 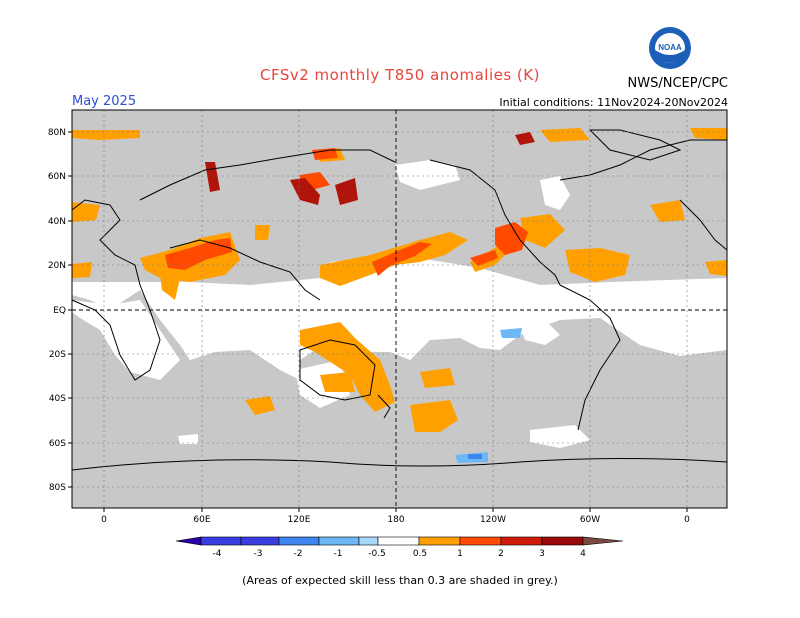 What do you see at coordinates (59, 311) in the screenshot?
I see `lat-label: EQ` at bounding box center [59, 311].